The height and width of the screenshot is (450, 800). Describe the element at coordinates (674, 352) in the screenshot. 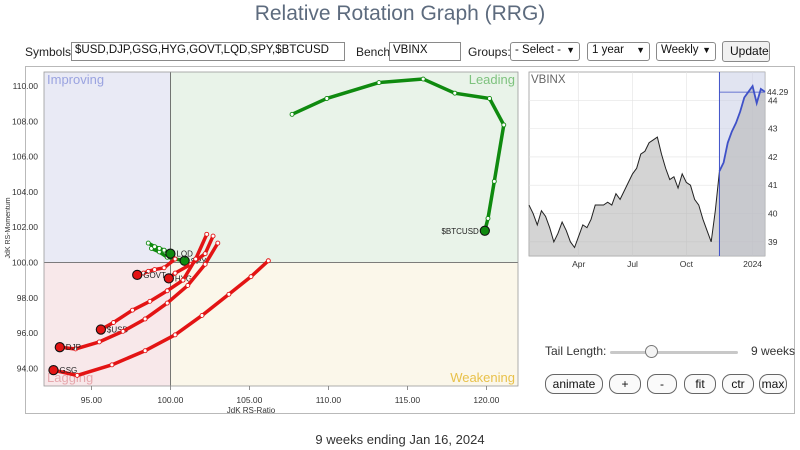

I see `tail-length-slider-track` at that location.